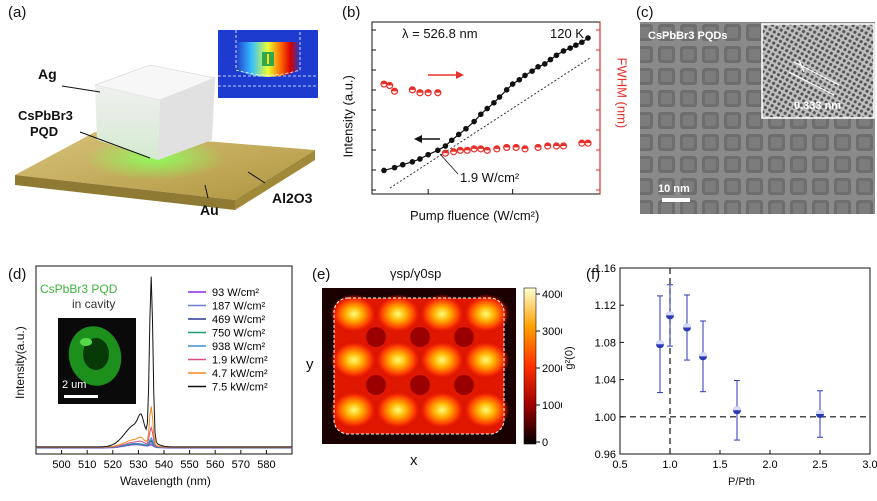 This screenshot has height=501, width=877. I want to click on legend-entry: 469 W/cm², so click(239, 320).